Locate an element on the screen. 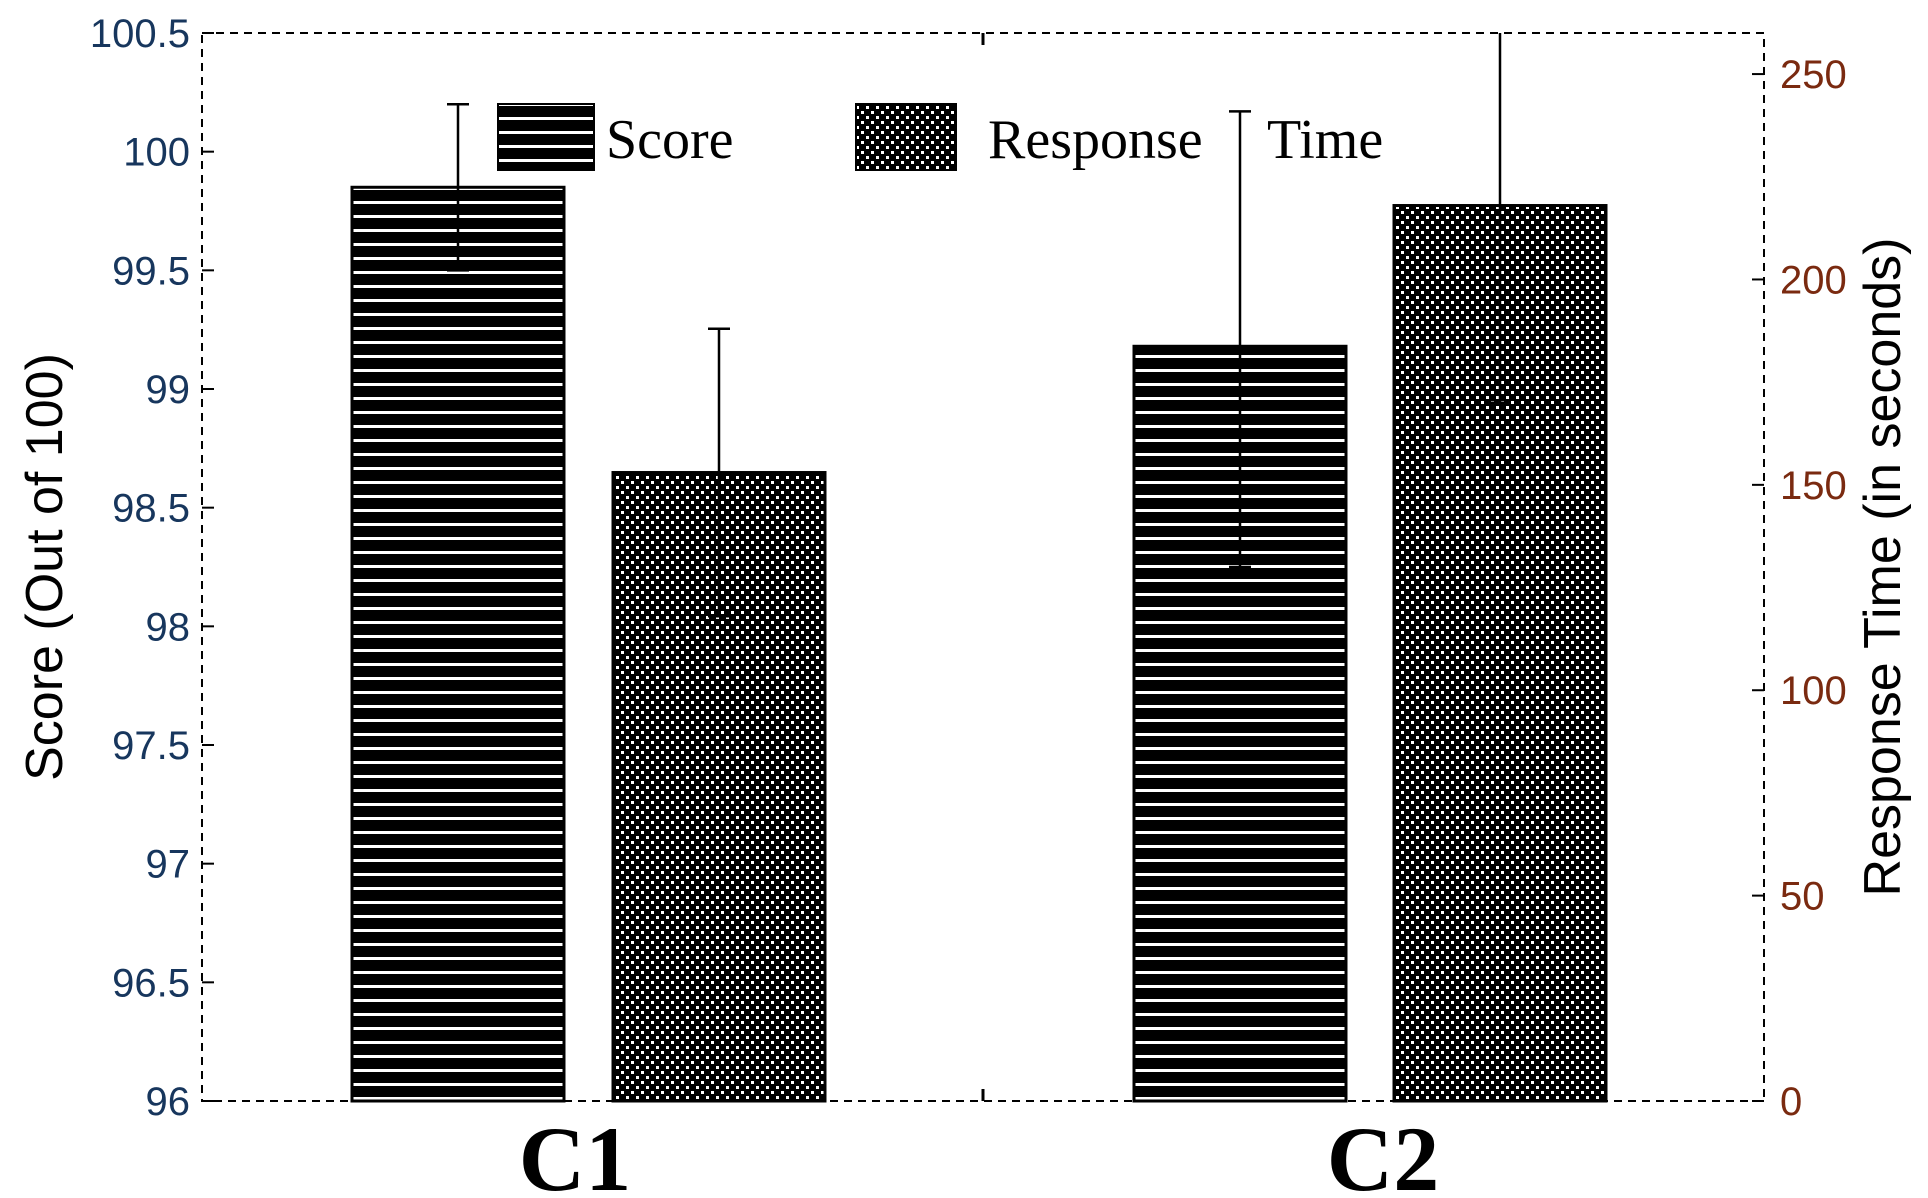  legend-label-time: Time is located at coordinates (1325, 140).